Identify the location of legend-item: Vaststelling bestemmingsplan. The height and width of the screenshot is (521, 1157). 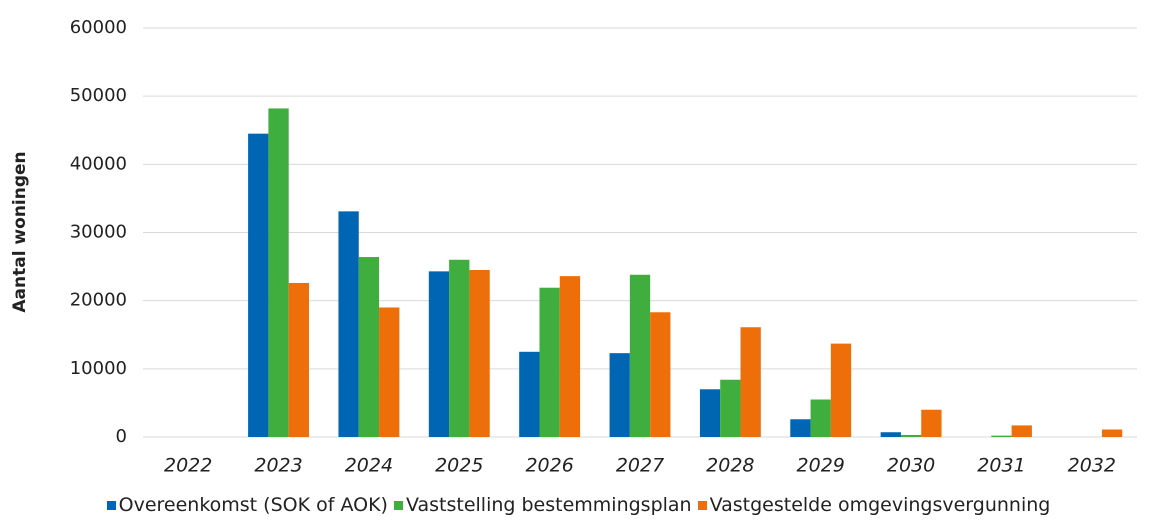
(542, 505).